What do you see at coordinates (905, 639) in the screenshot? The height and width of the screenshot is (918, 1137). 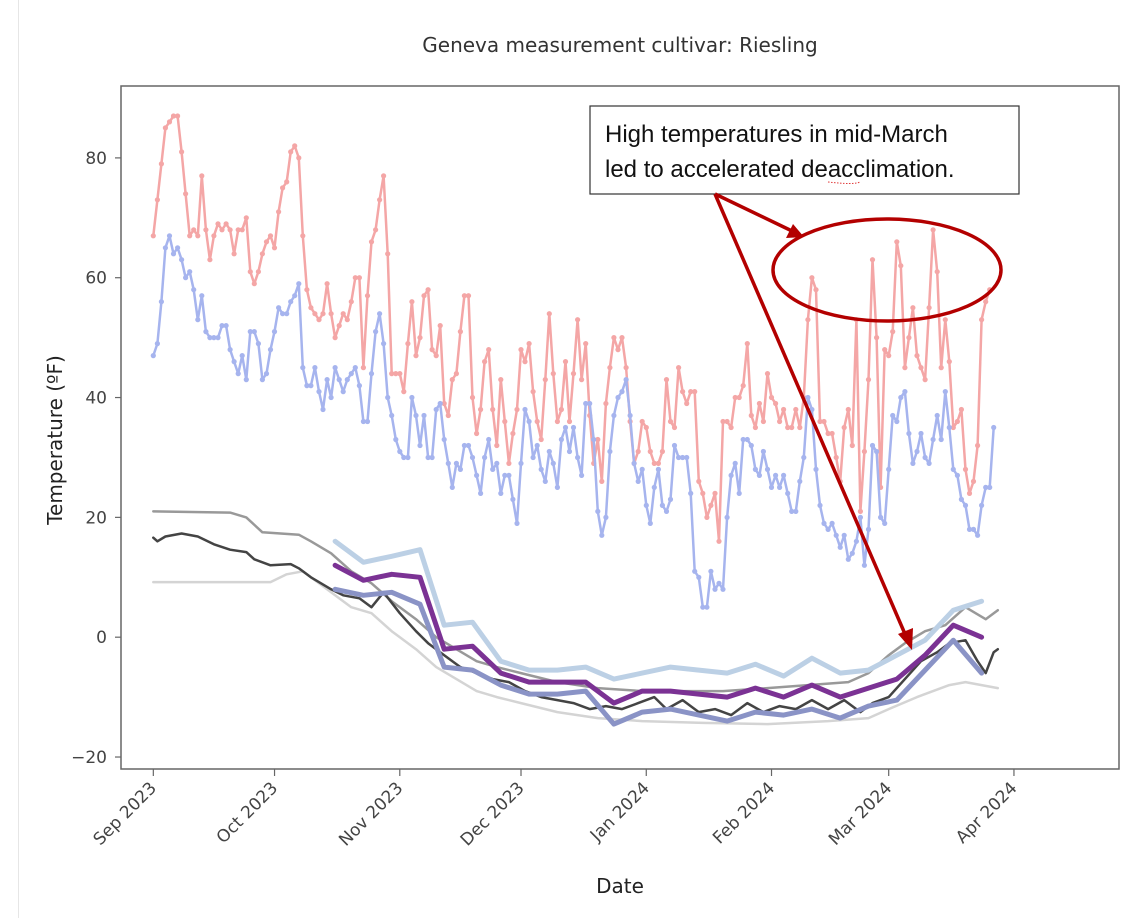 I see `arrow-to-lines-head` at bounding box center [905, 639].